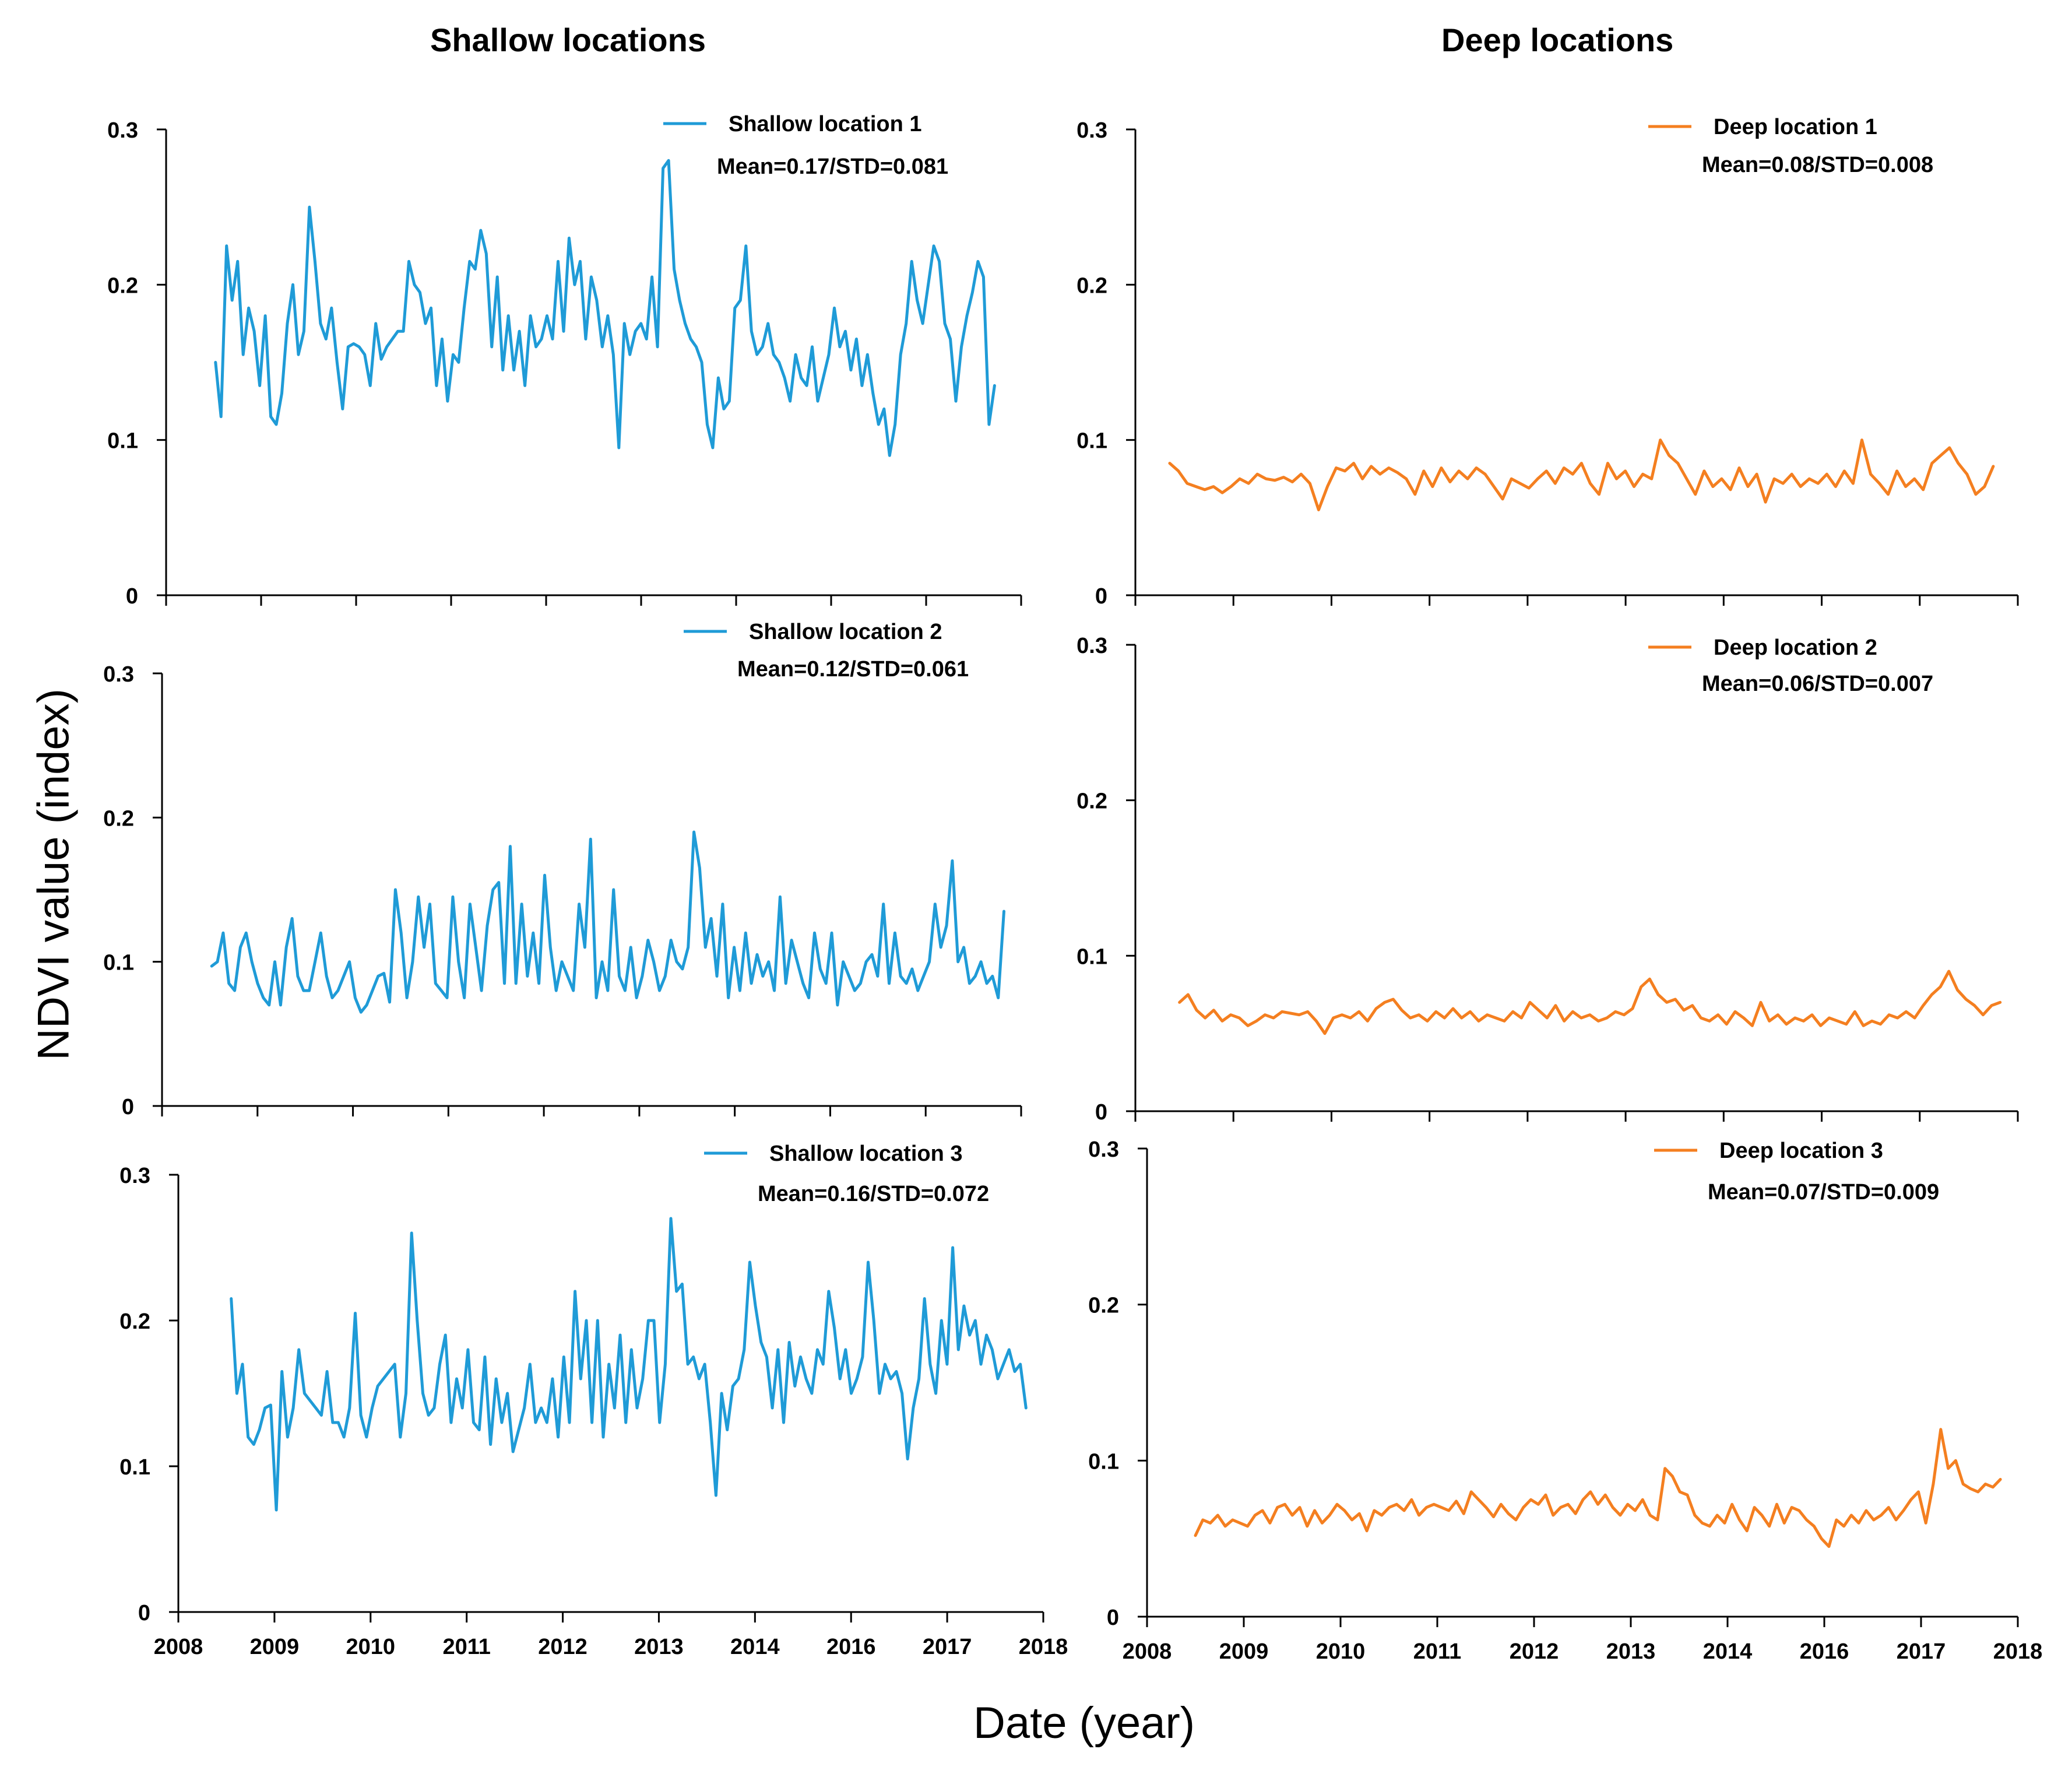  I want to click on legend-label: Deep location 2, so click(1795, 647).